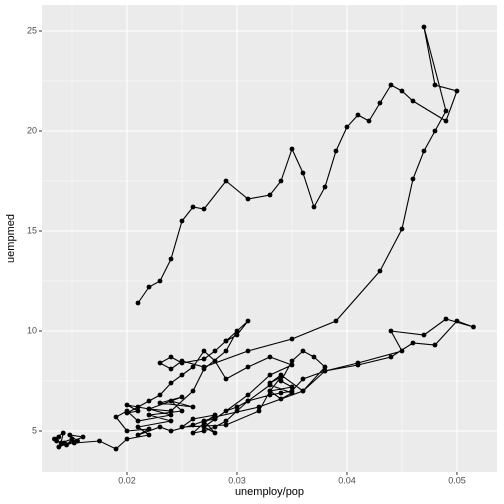  What do you see at coordinates (127, 480) in the screenshot?
I see `x-tick-label: 0.02` at bounding box center [127, 480].